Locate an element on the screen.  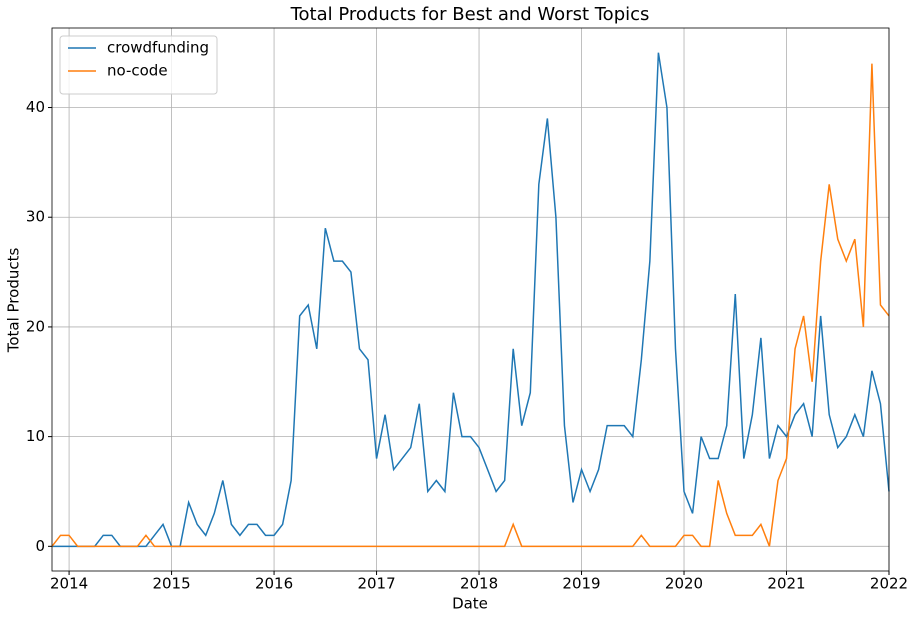
chart-title: Total Products for Best and Worst Topics is located at coordinates (470, 14).